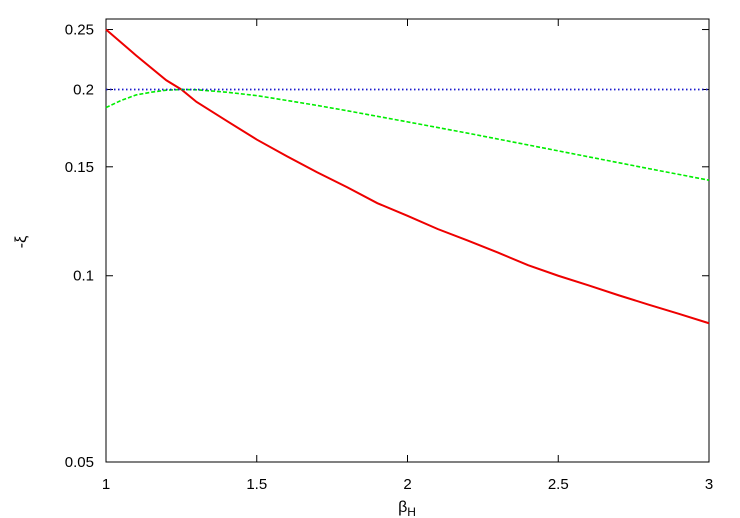  Describe the element at coordinates (79, 167) in the screenshot. I see `y-tick-label: 0.15` at that location.